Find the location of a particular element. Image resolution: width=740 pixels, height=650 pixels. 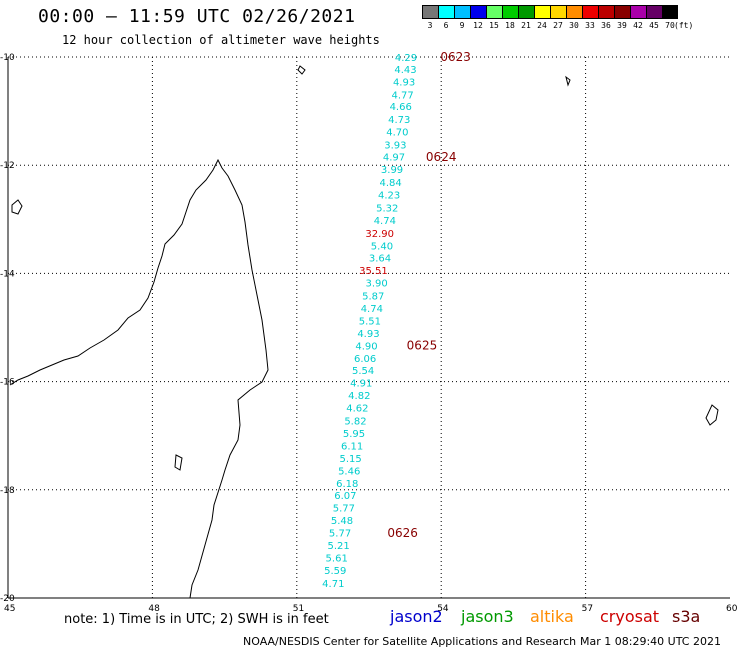

wave-height-value: 4.97 is located at coordinates (394, 158).